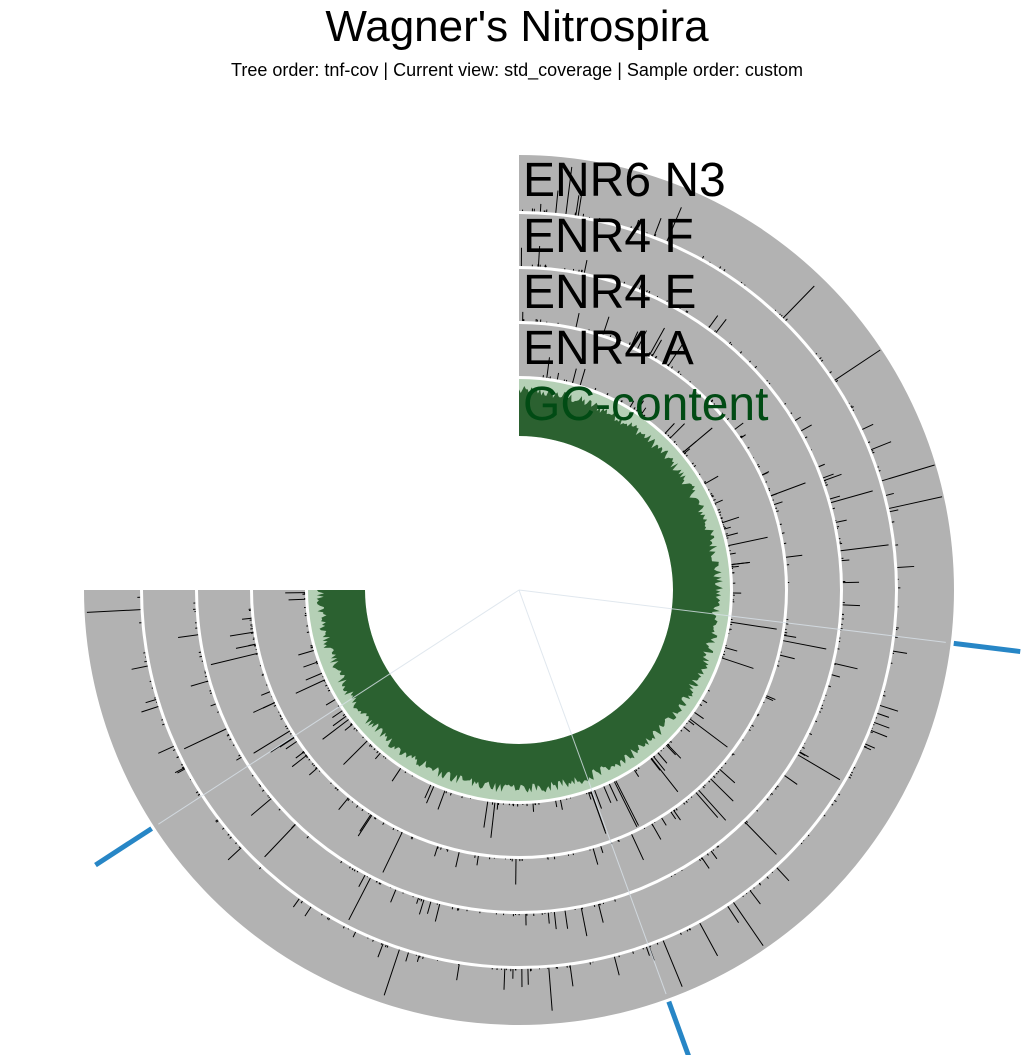  Describe the element at coordinates (624, 180) in the screenshot. I see `layer-label-enr6-n3: ENR6 N3` at that location.